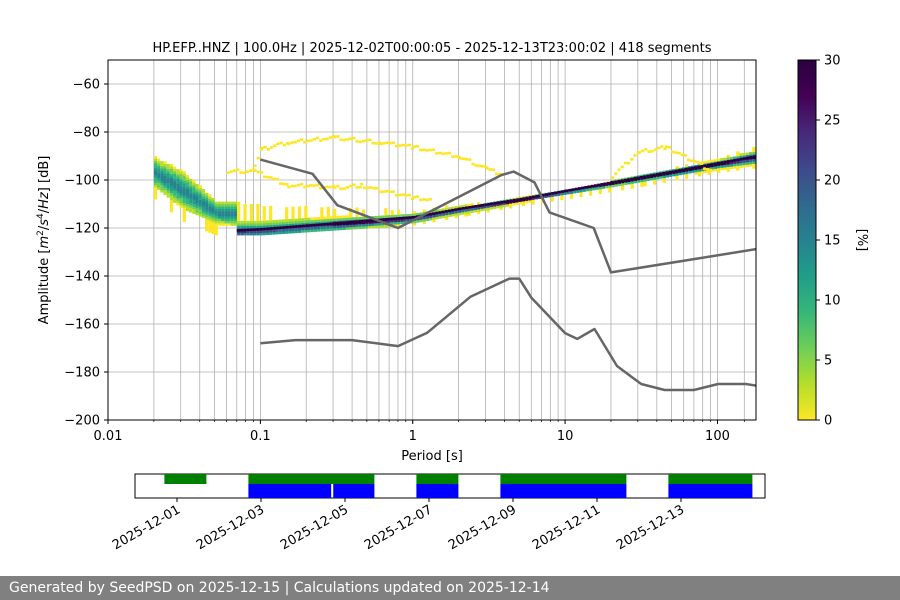 Image resolution: width=900 pixels, height=600 pixels. I want to click on colorbar-tick-label: 30, so click(832, 61).